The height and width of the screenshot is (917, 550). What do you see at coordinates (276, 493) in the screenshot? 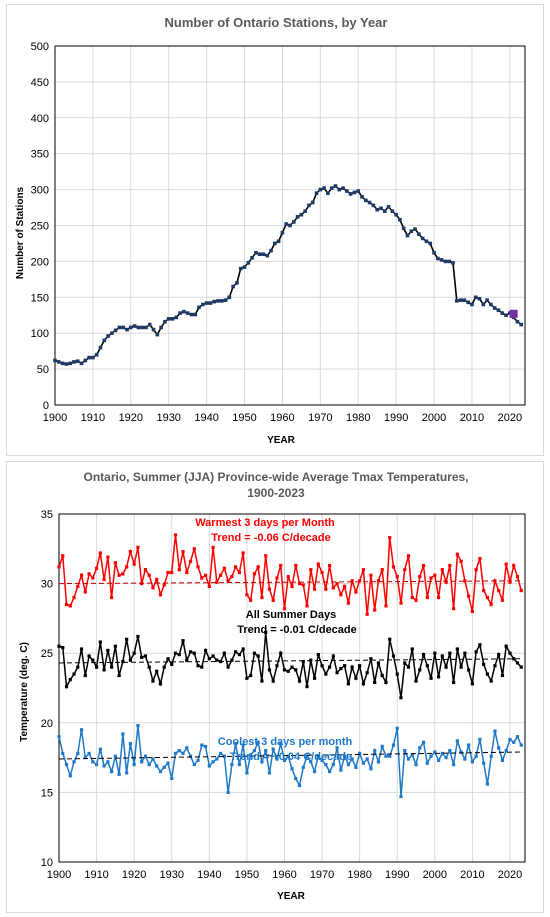
I see `chart-subtitle: 1900-2023` at bounding box center [276, 493].